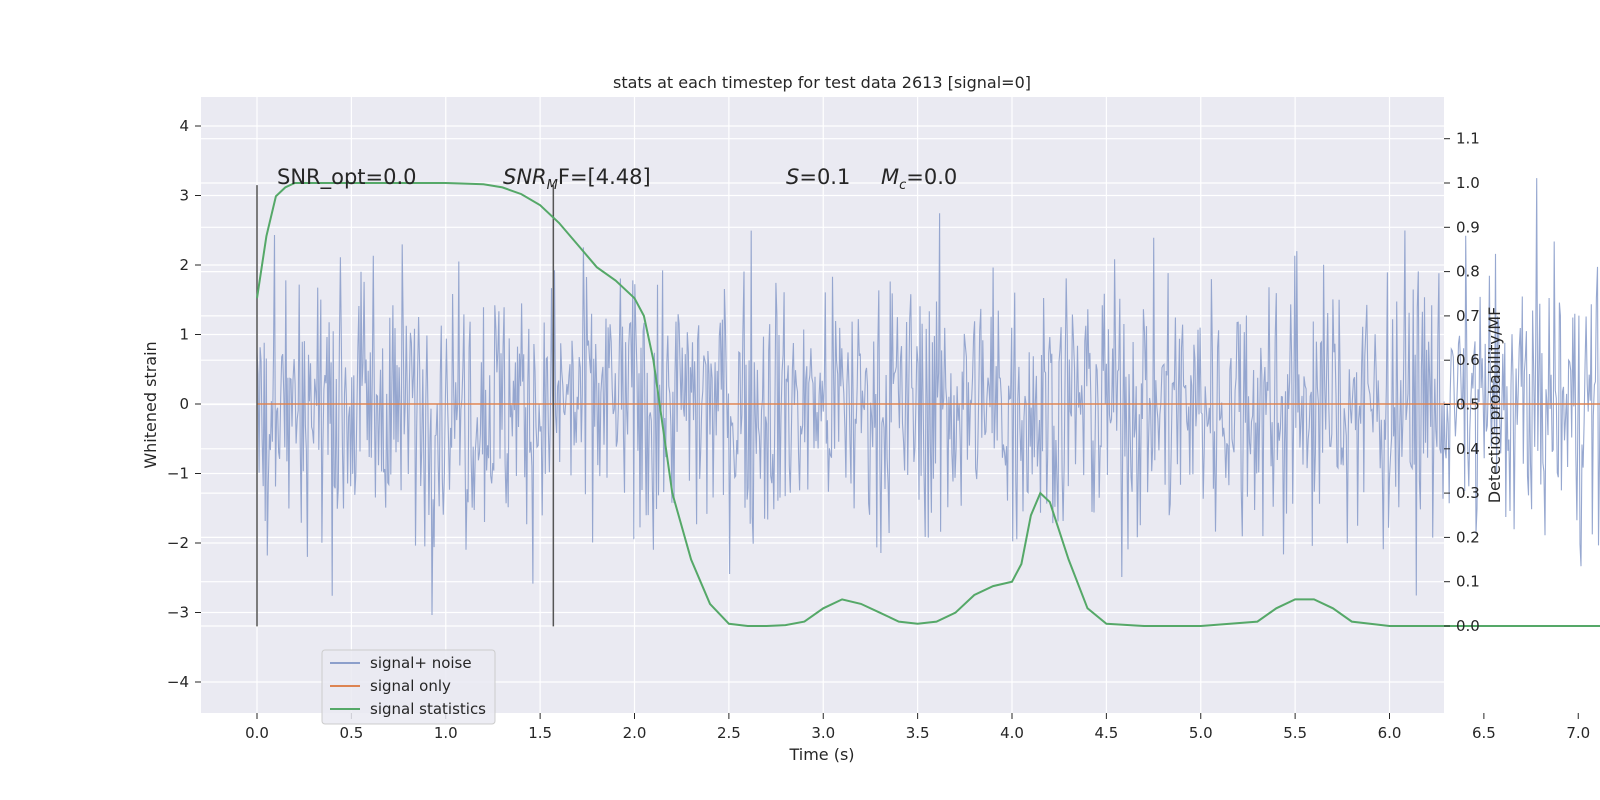  Describe the element at coordinates (184, 265) in the screenshot. I see `y-tick-label: 2` at that location.